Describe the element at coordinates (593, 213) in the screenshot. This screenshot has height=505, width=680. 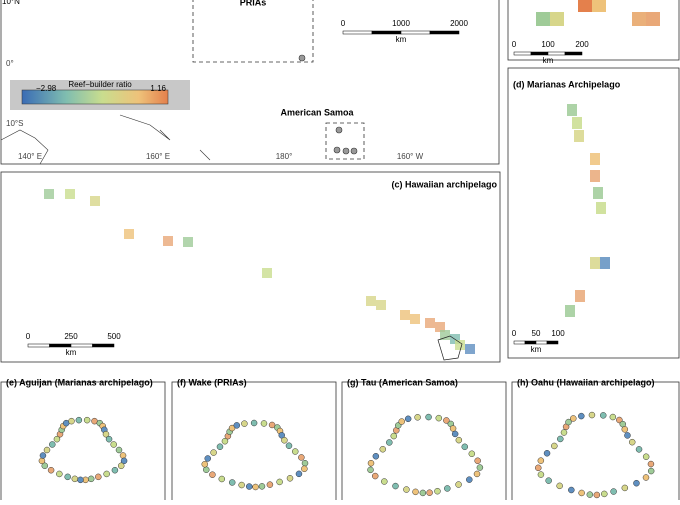
I see `panel-d` at that location.